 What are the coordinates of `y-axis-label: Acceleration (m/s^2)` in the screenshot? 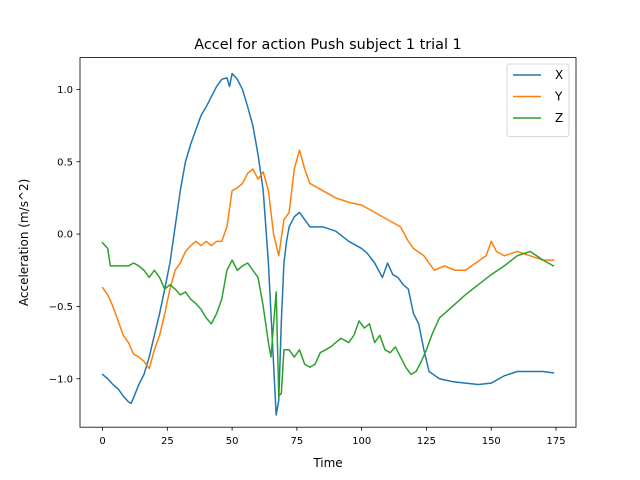 It's located at (24, 242).